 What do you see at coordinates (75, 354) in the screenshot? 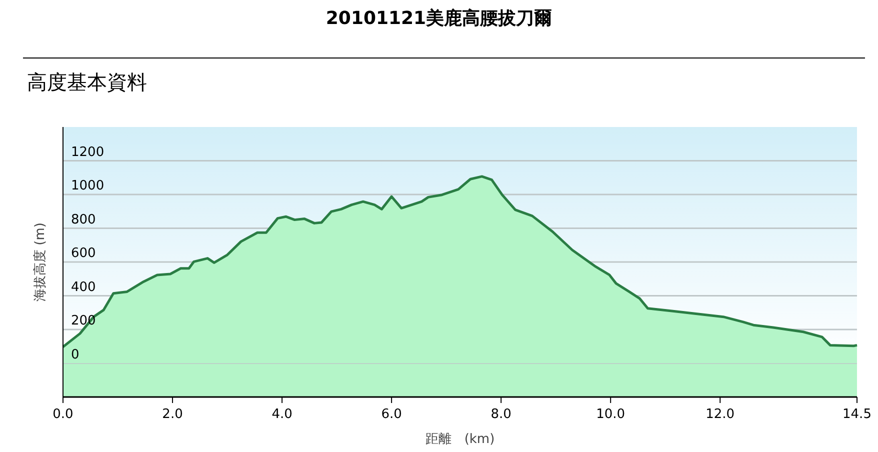
I see `y-tick-label: 0` at bounding box center [75, 354].